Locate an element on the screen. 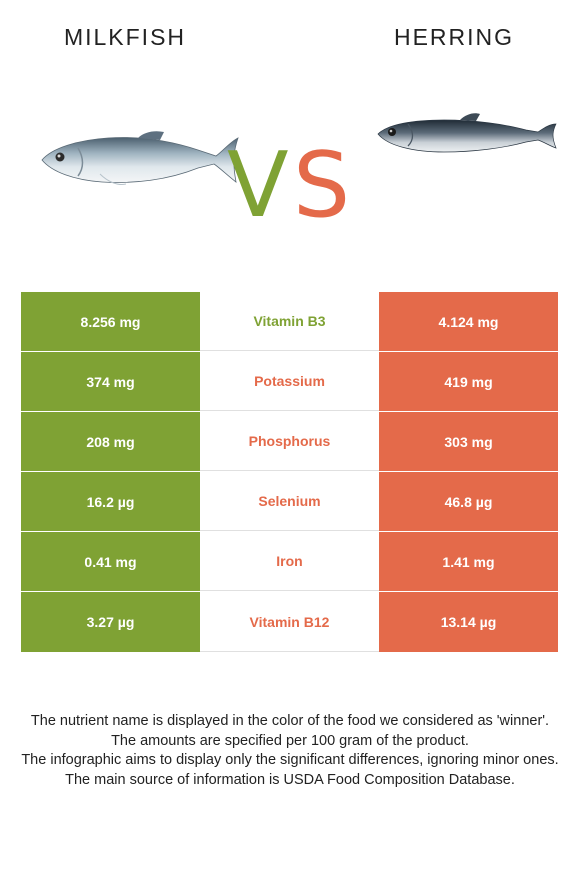  milkfish-value: 374 mg is located at coordinates (110, 381).